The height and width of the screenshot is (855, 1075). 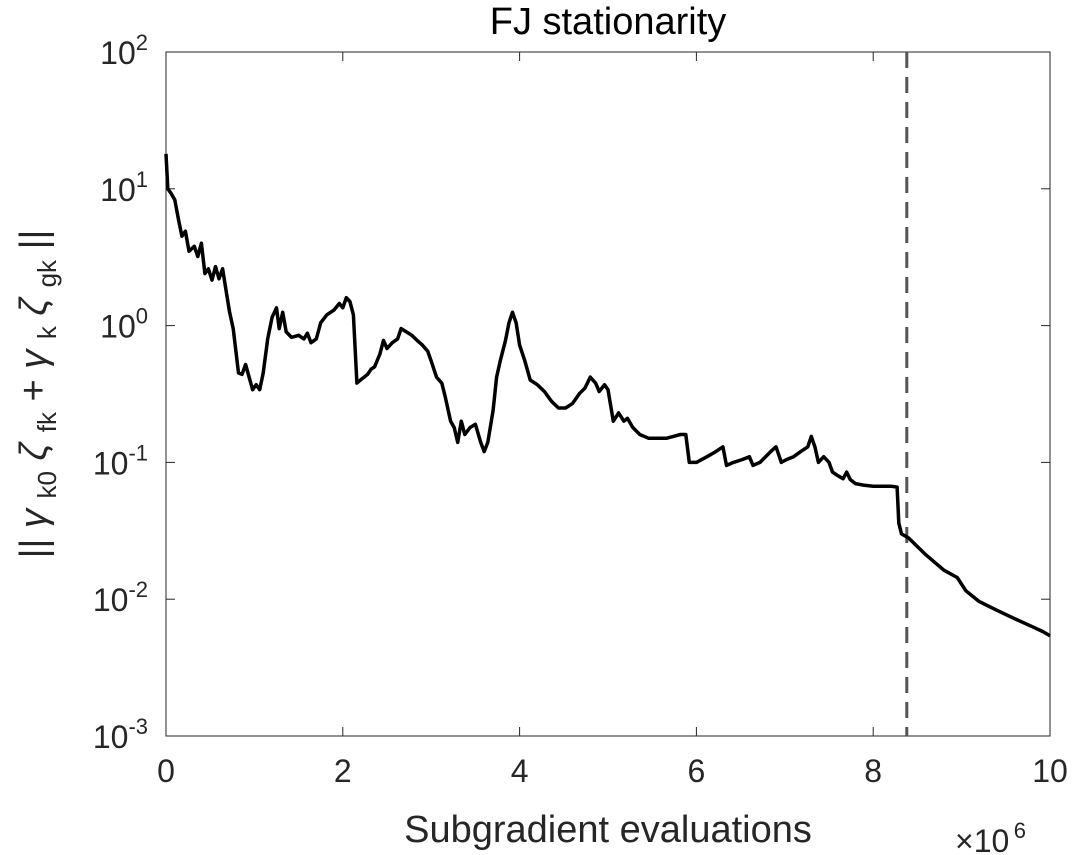 What do you see at coordinates (34, 358) in the screenshot?
I see `y-label-gamma-k: γ` at bounding box center [34, 358].